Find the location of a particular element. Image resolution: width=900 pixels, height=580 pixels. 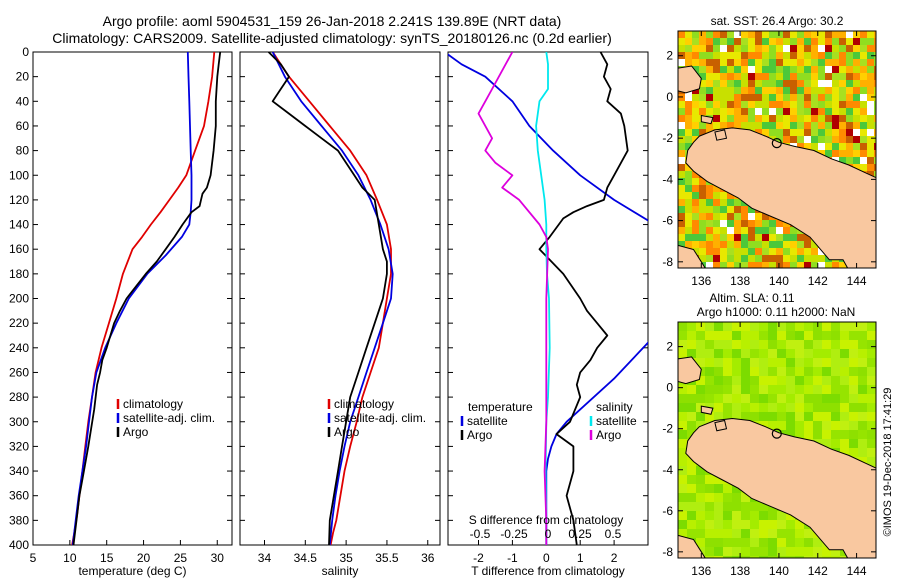

series-line-temperature-argo is located at coordinates (583, 298).